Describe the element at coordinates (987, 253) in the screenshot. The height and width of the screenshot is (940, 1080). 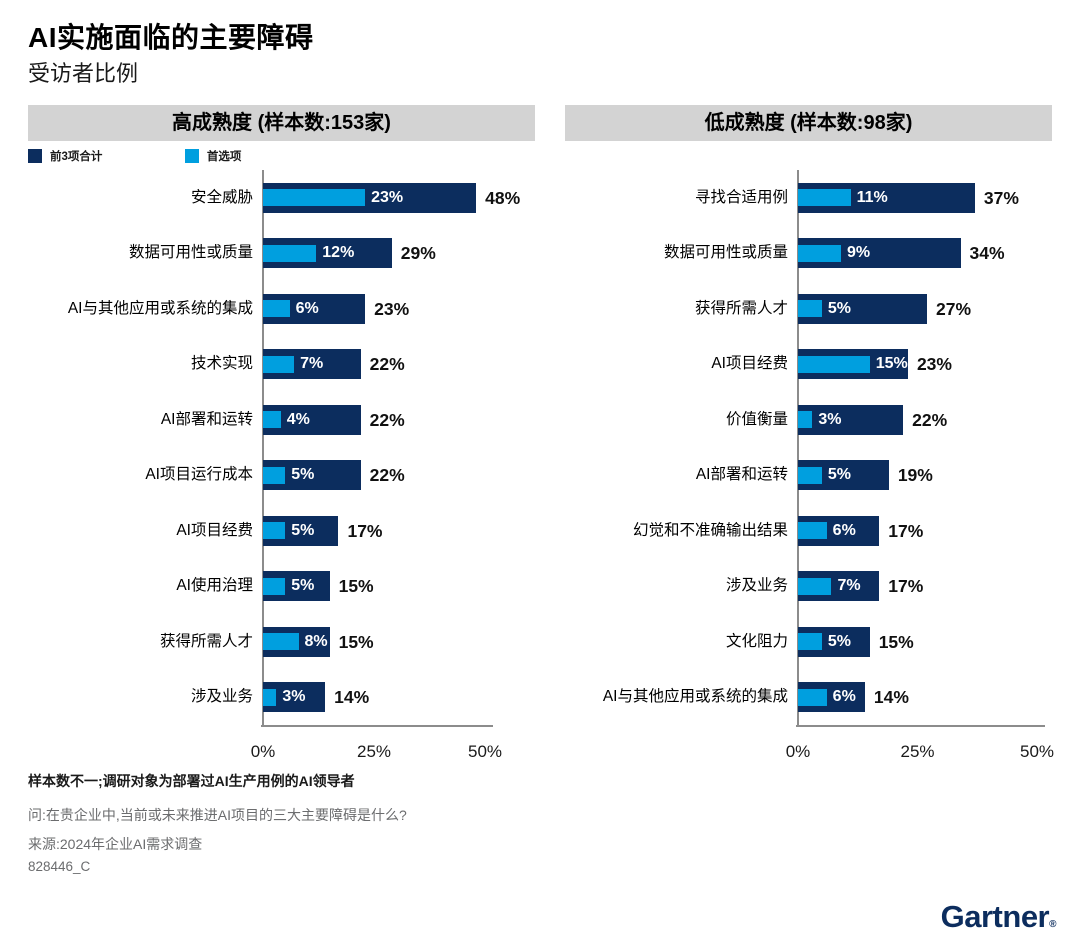
I see `total-value: 34%` at that location.